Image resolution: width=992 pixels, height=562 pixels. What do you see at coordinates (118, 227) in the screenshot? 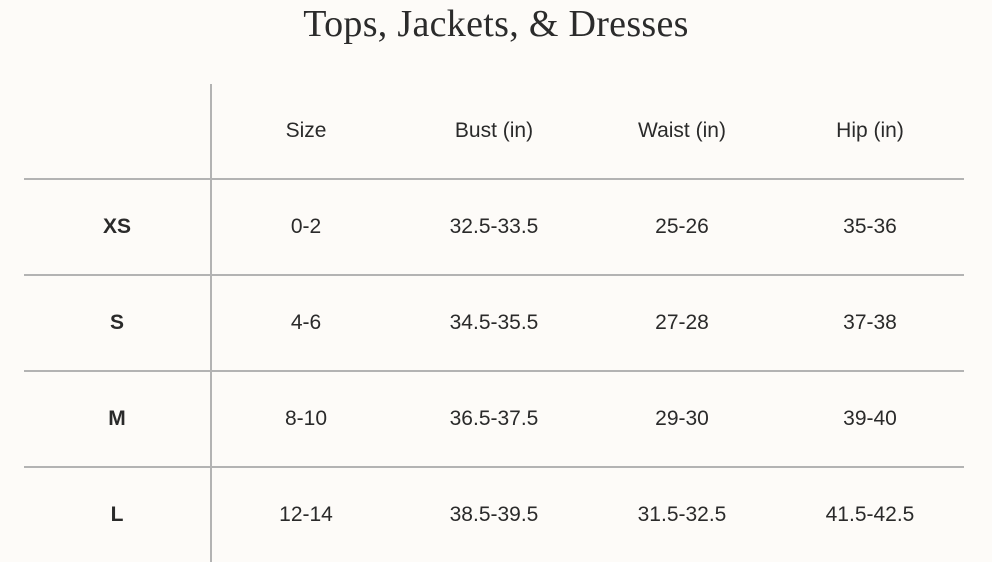
I see `row-label: XS` at bounding box center [118, 227].